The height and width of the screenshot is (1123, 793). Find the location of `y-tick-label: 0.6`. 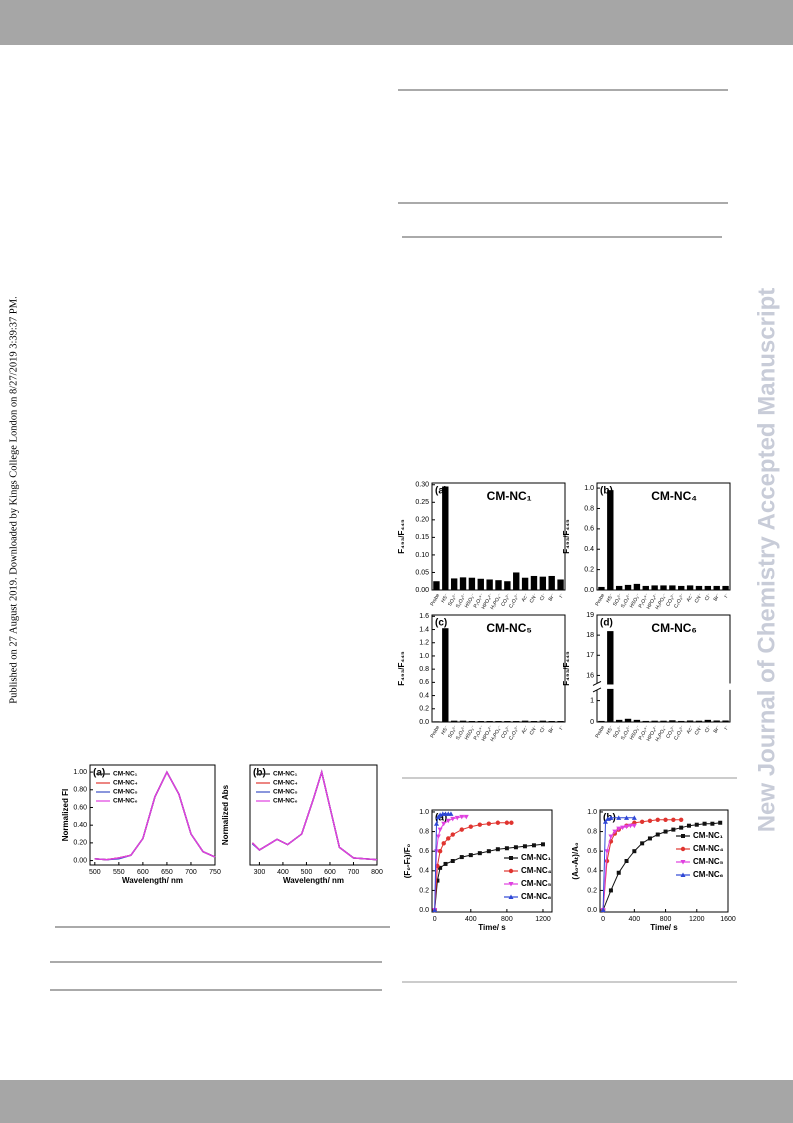

y-tick-label: 0.6 is located at coordinates (424, 682).